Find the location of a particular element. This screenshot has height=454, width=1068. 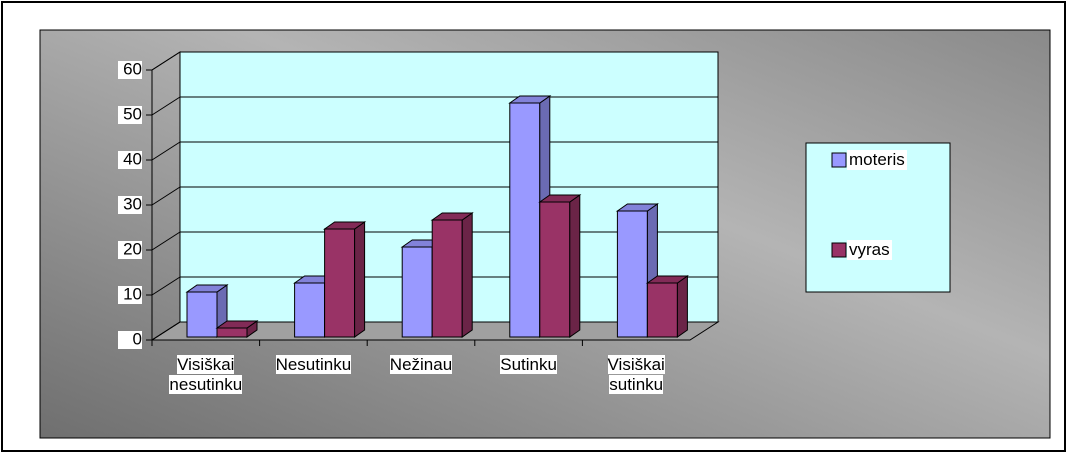

y-tick-label: 40 is located at coordinates (132, 158).